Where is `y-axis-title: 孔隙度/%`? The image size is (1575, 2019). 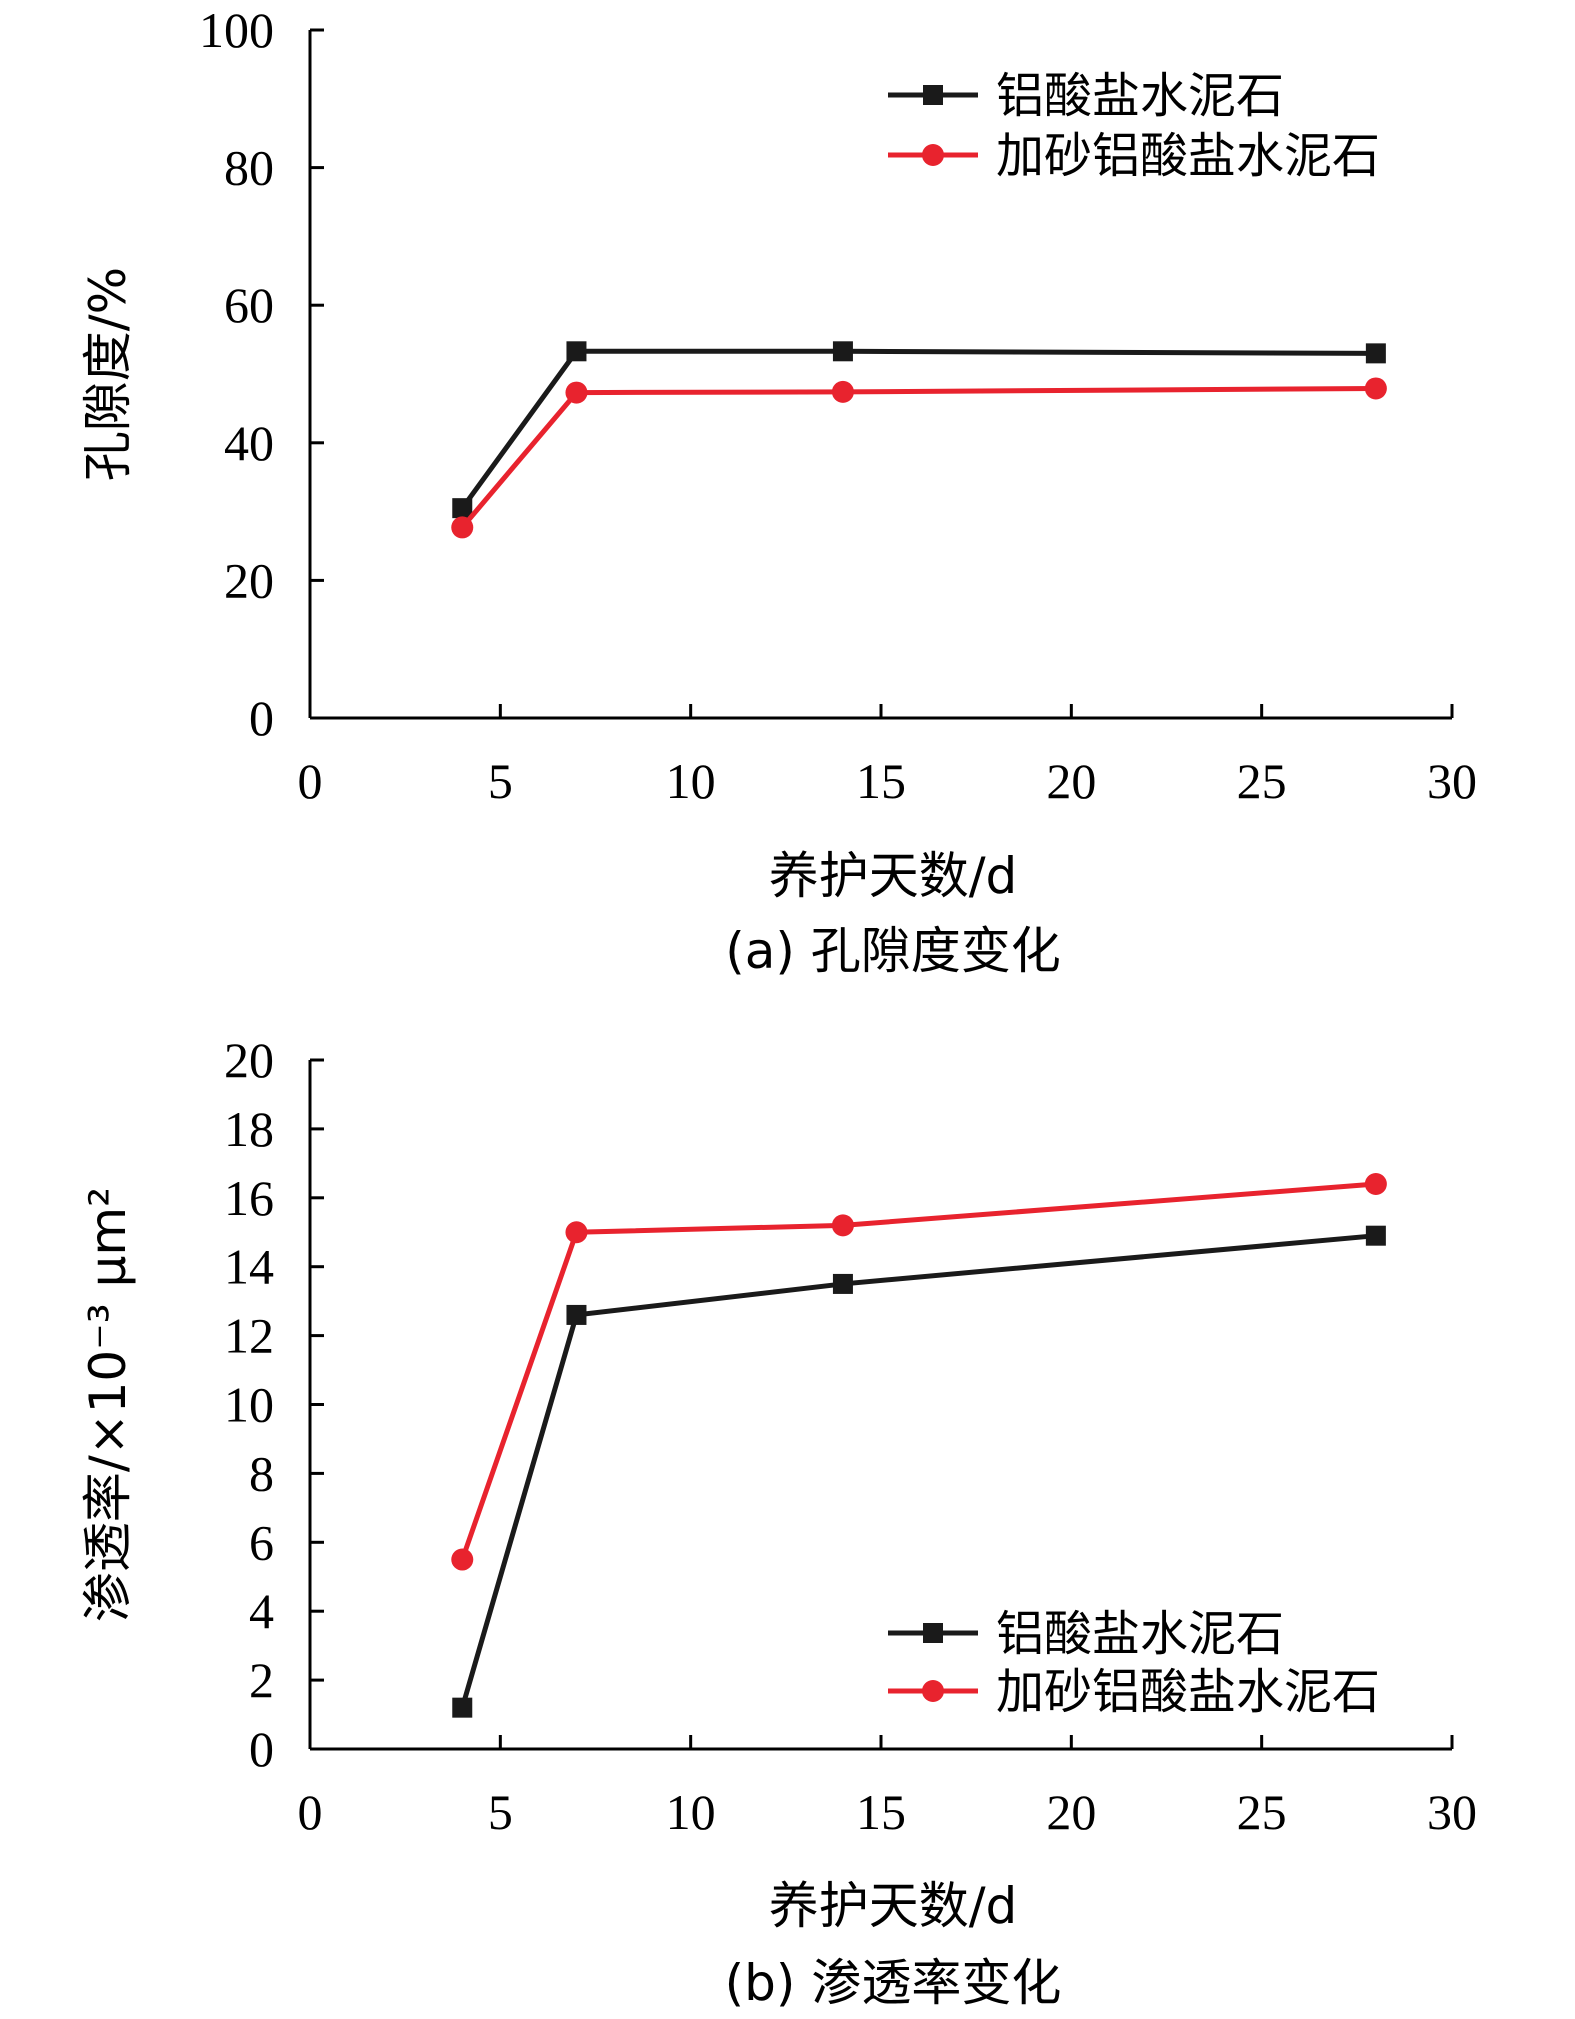 y-axis-title: 孔隙度/% is located at coordinates (108, 374).